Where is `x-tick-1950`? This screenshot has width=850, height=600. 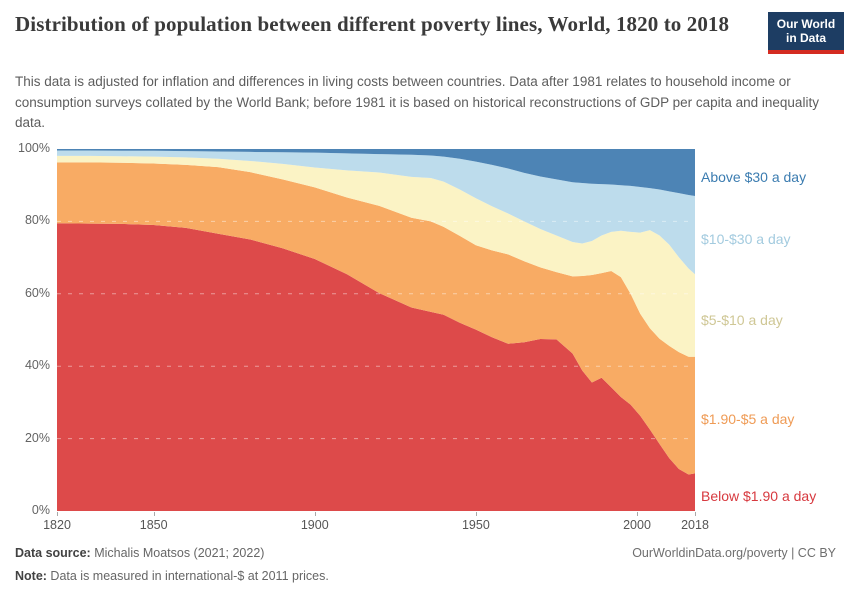 x-tick-1950 is located at coordinates (476, 514).